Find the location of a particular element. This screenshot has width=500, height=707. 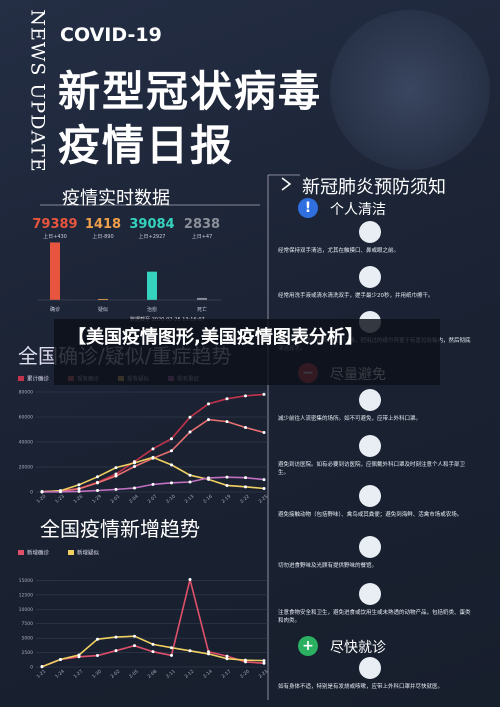

x-tick-label: 1-21 is located at coordinates (42, 674).